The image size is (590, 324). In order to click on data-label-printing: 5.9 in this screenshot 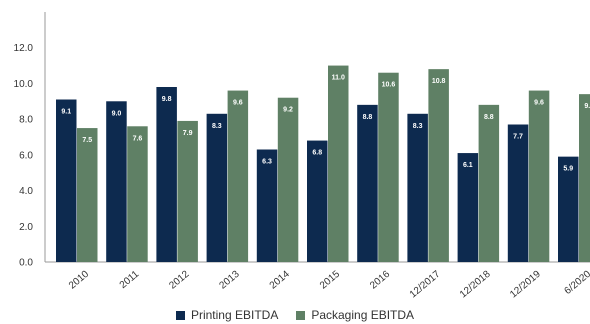, I will do `click(568, 169)`.